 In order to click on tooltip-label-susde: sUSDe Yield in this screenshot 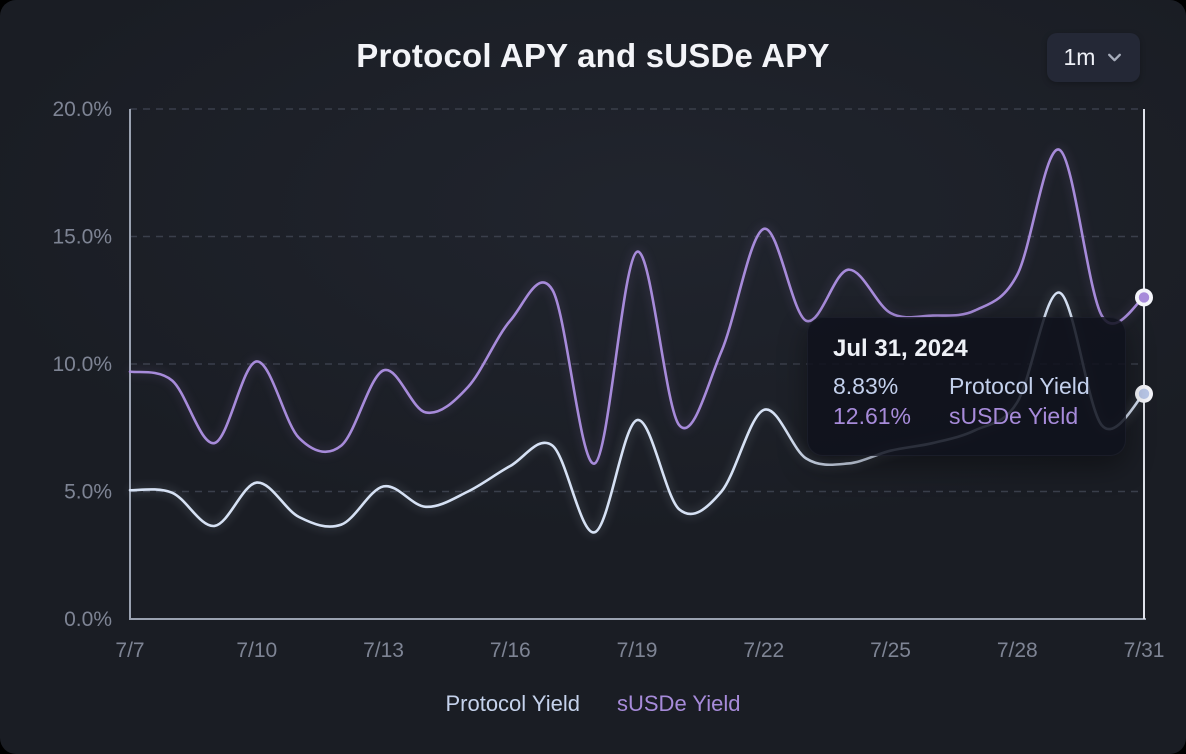, I will do `click(1014, 416)`.